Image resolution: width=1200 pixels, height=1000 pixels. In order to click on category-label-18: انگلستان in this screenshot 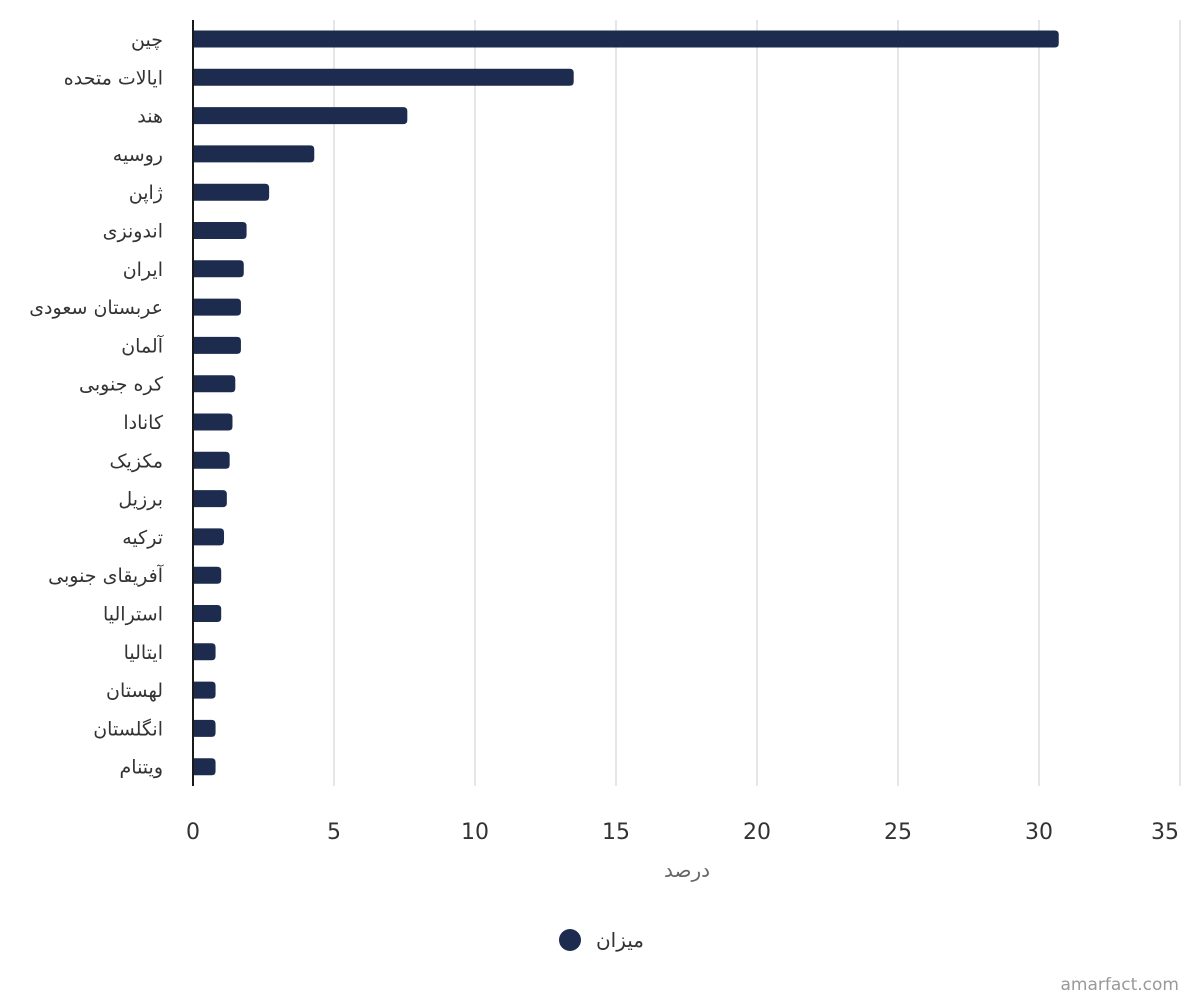, I will do `click(128, 728)`.